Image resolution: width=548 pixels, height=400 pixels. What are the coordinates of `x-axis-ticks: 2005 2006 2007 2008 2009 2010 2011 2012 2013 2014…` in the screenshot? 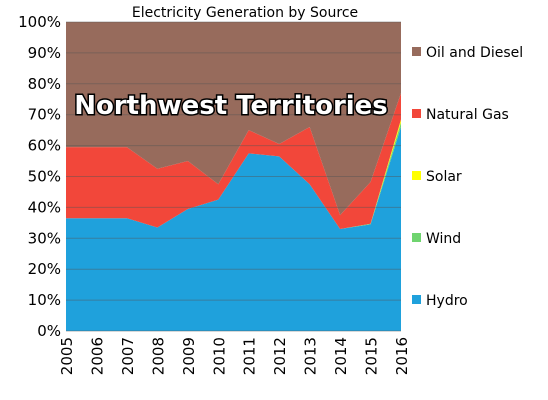 It's located at (234, 356).